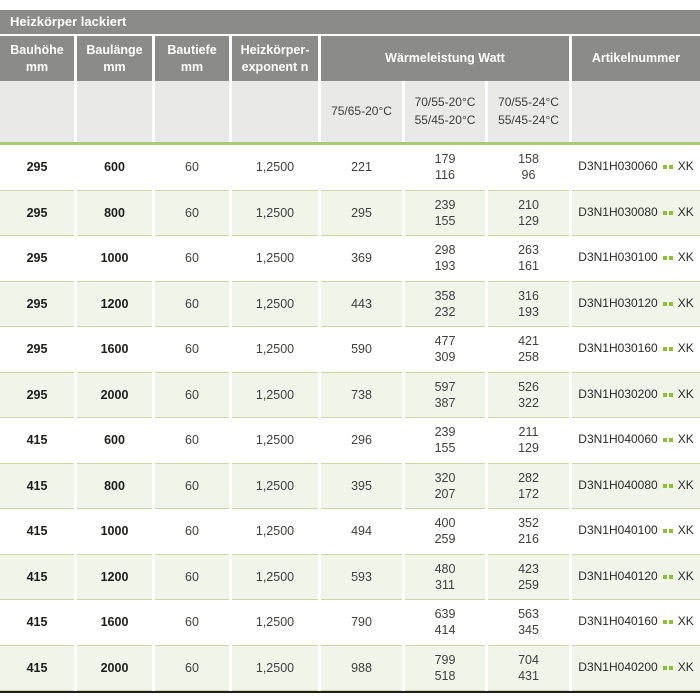 The height and width of the screenshot is (700, 700). Describe the element at coordinates (445, 668) in the screenshot. I see `watt-70-55-20-cell: 799 518` at that location.